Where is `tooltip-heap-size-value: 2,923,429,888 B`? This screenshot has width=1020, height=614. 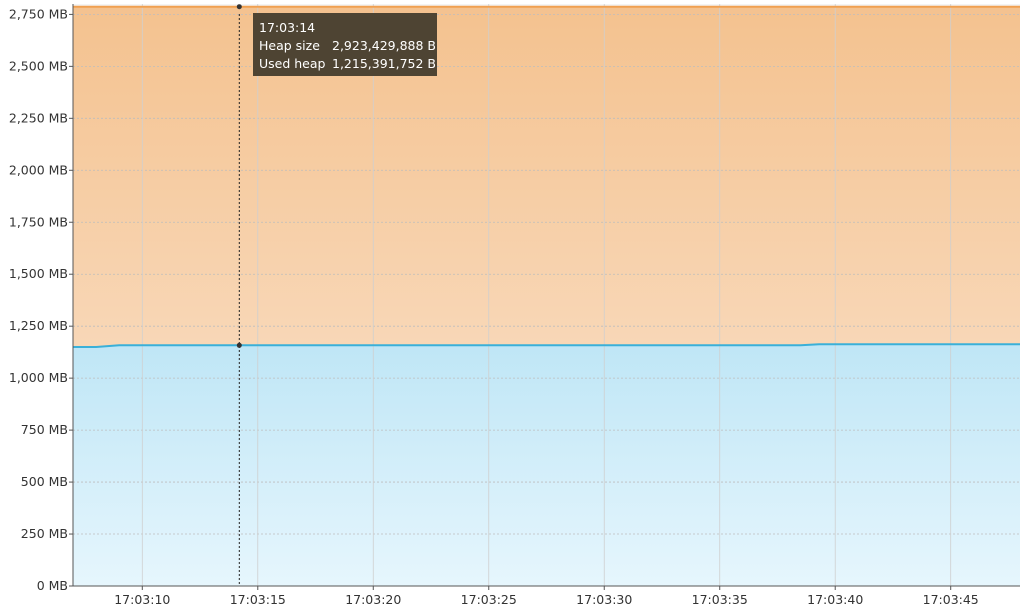
tooltip-heap-size-value: 2,923,429,888 B is located at coordinates (384, 45).